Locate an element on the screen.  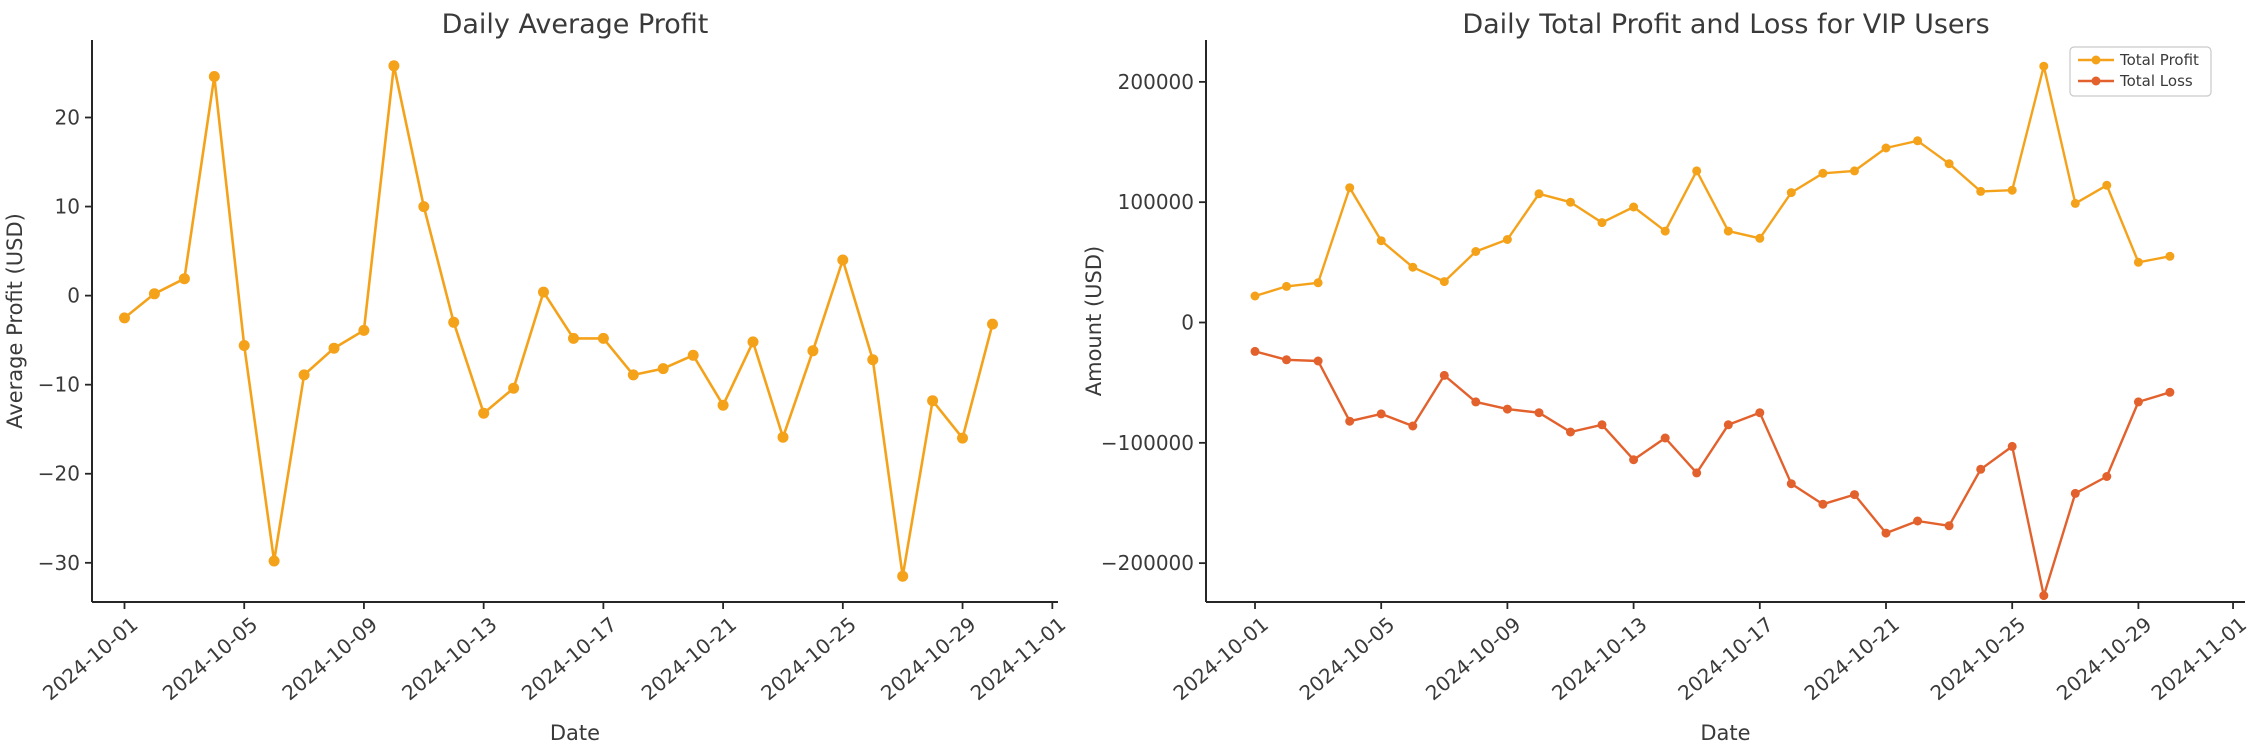
x-tick-label: 2024-10-29 is located at coordinates (2104, 658).